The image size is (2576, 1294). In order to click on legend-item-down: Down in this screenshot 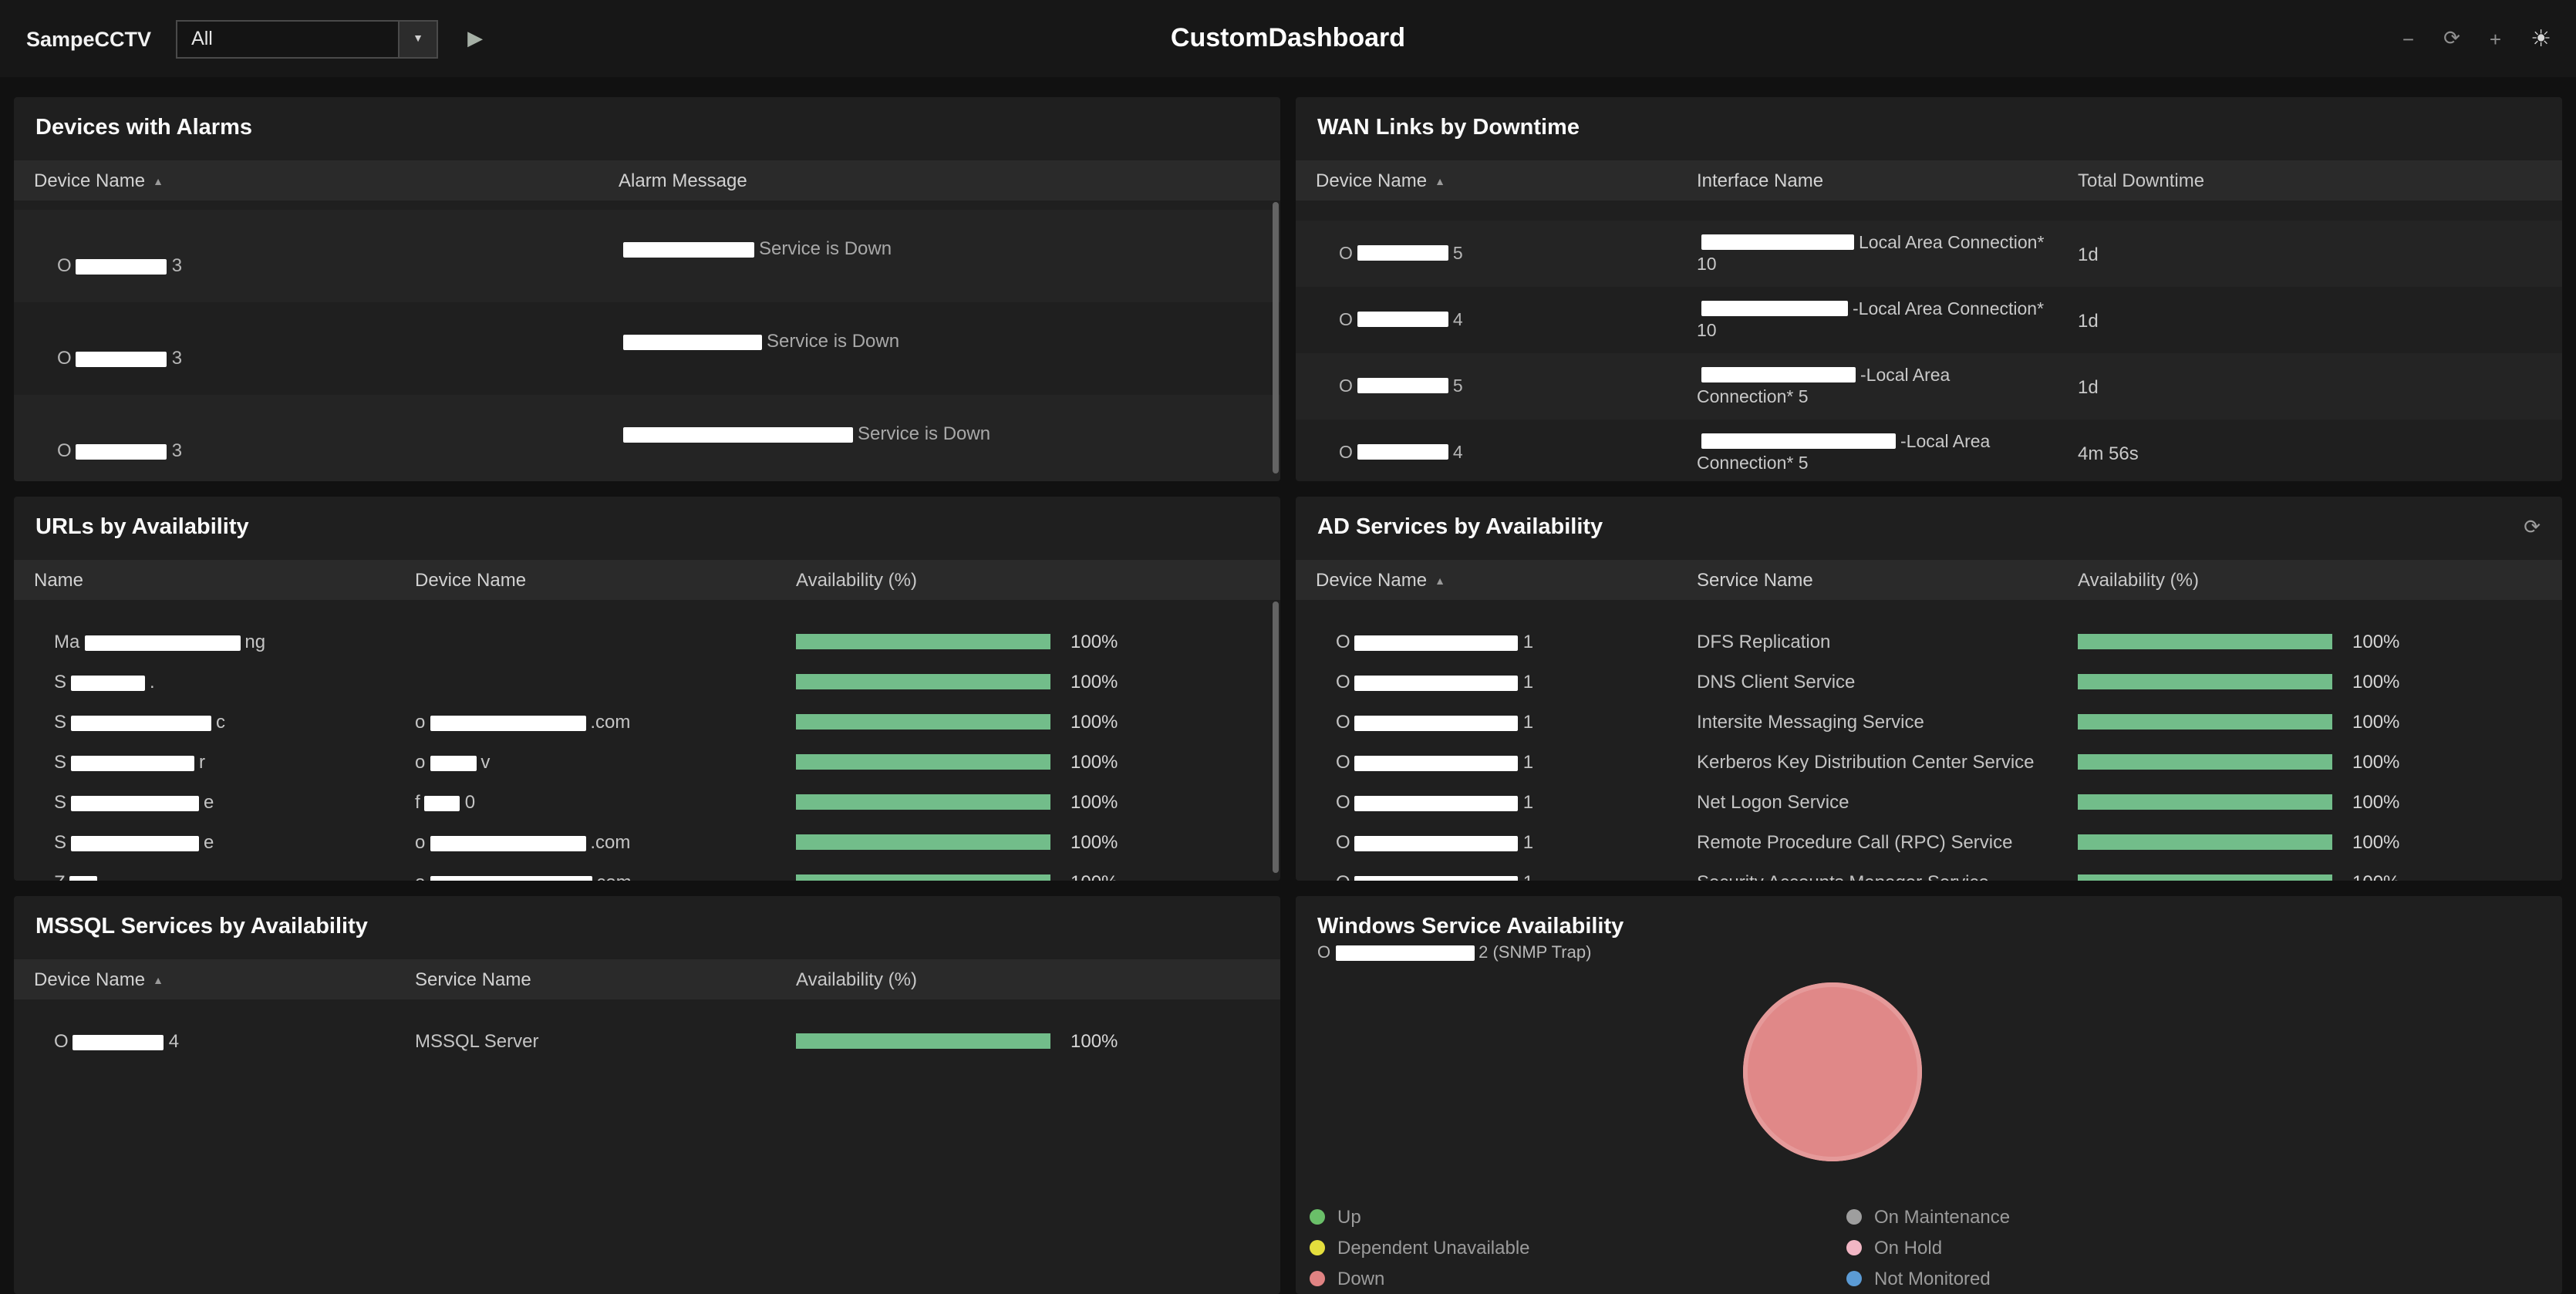, I will do `click(1347, 1278)`.